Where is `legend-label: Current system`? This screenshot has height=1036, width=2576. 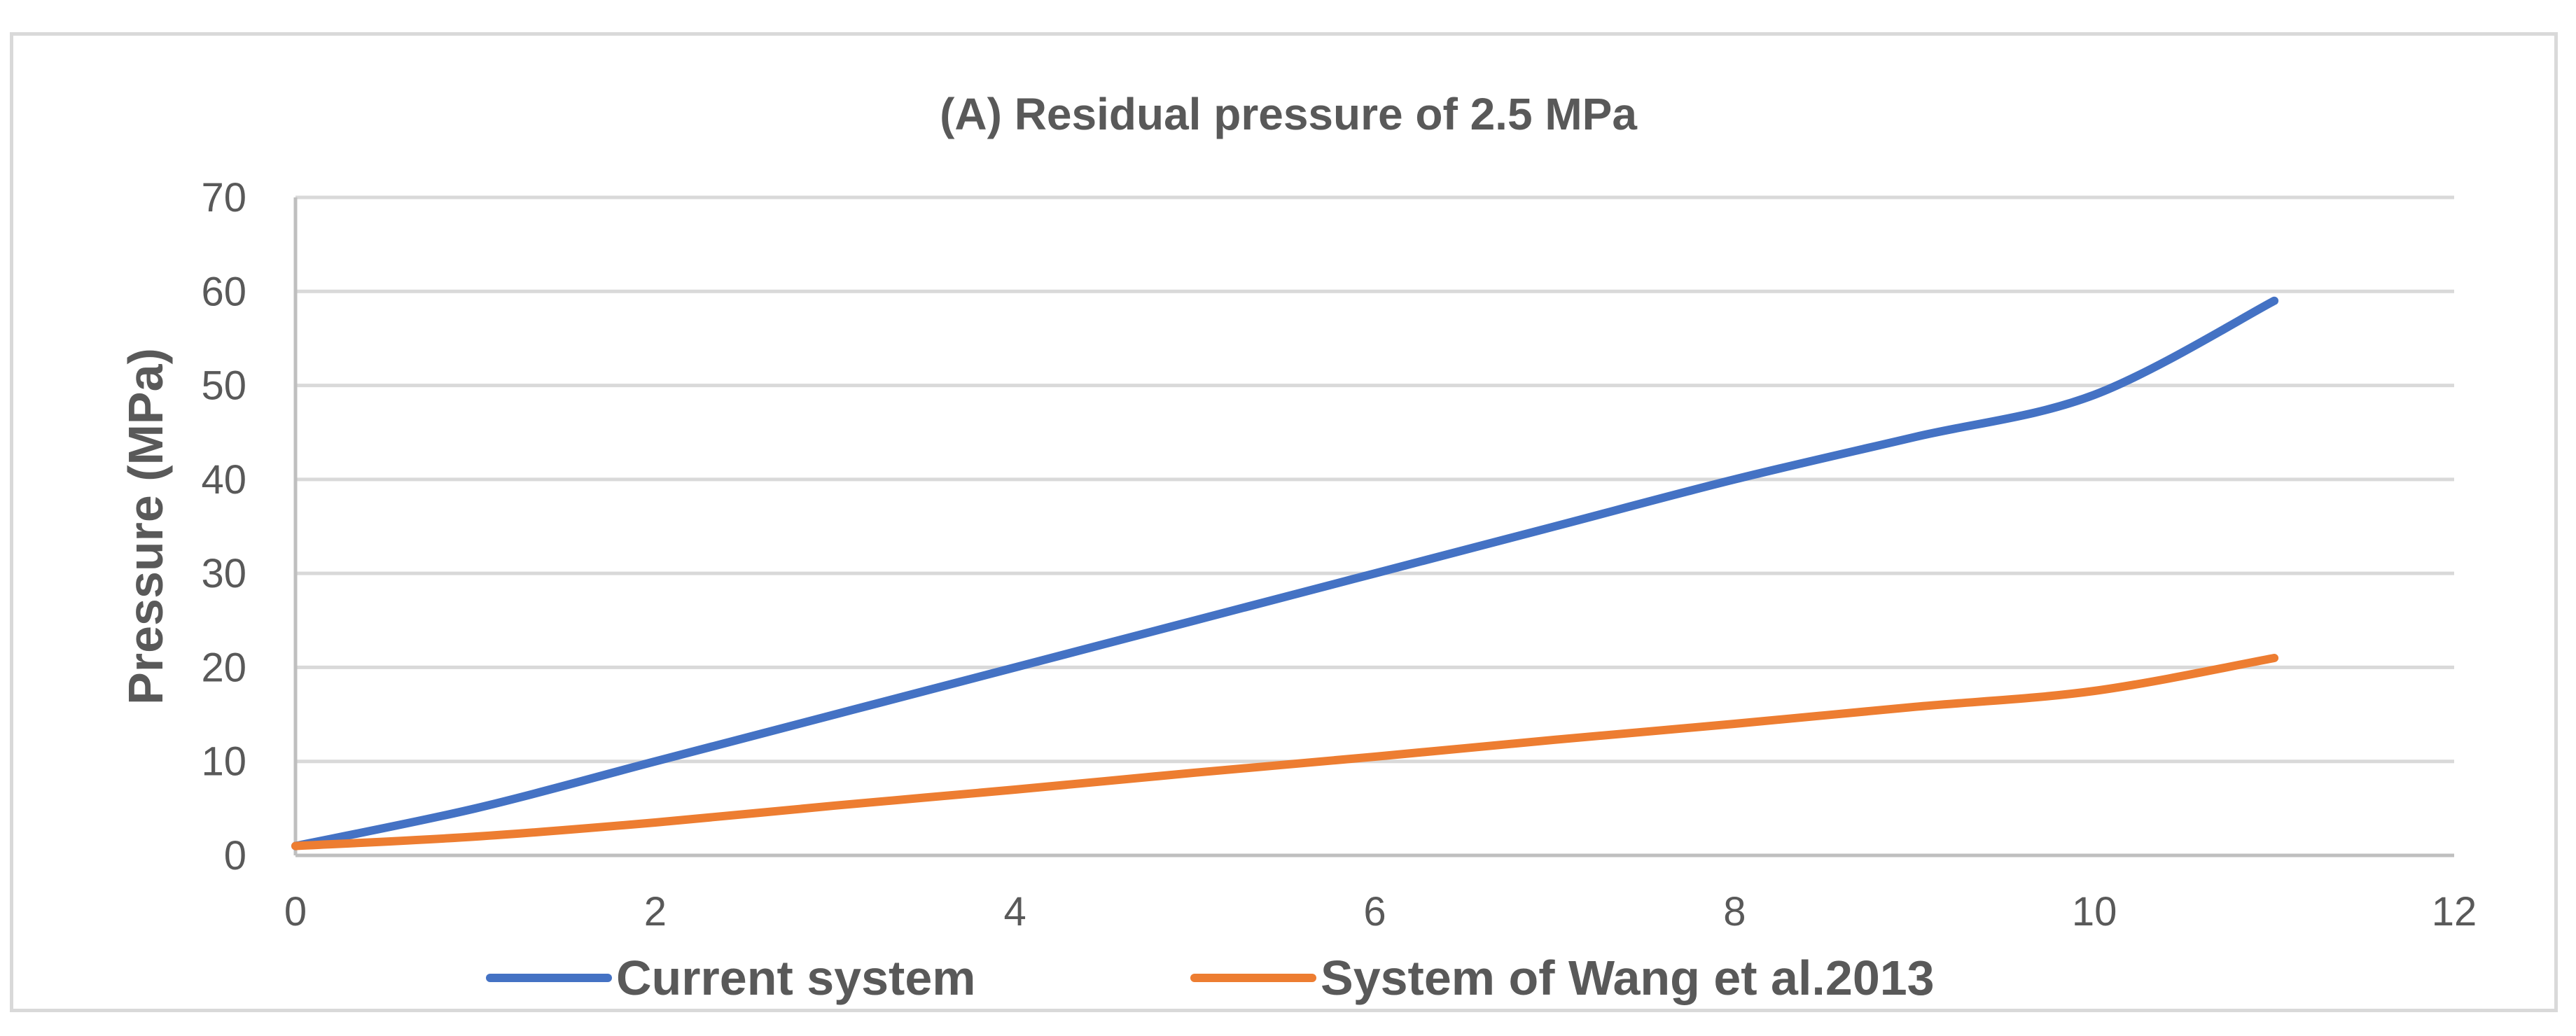
legend-label: Current system is located at coordinates (796, 978).